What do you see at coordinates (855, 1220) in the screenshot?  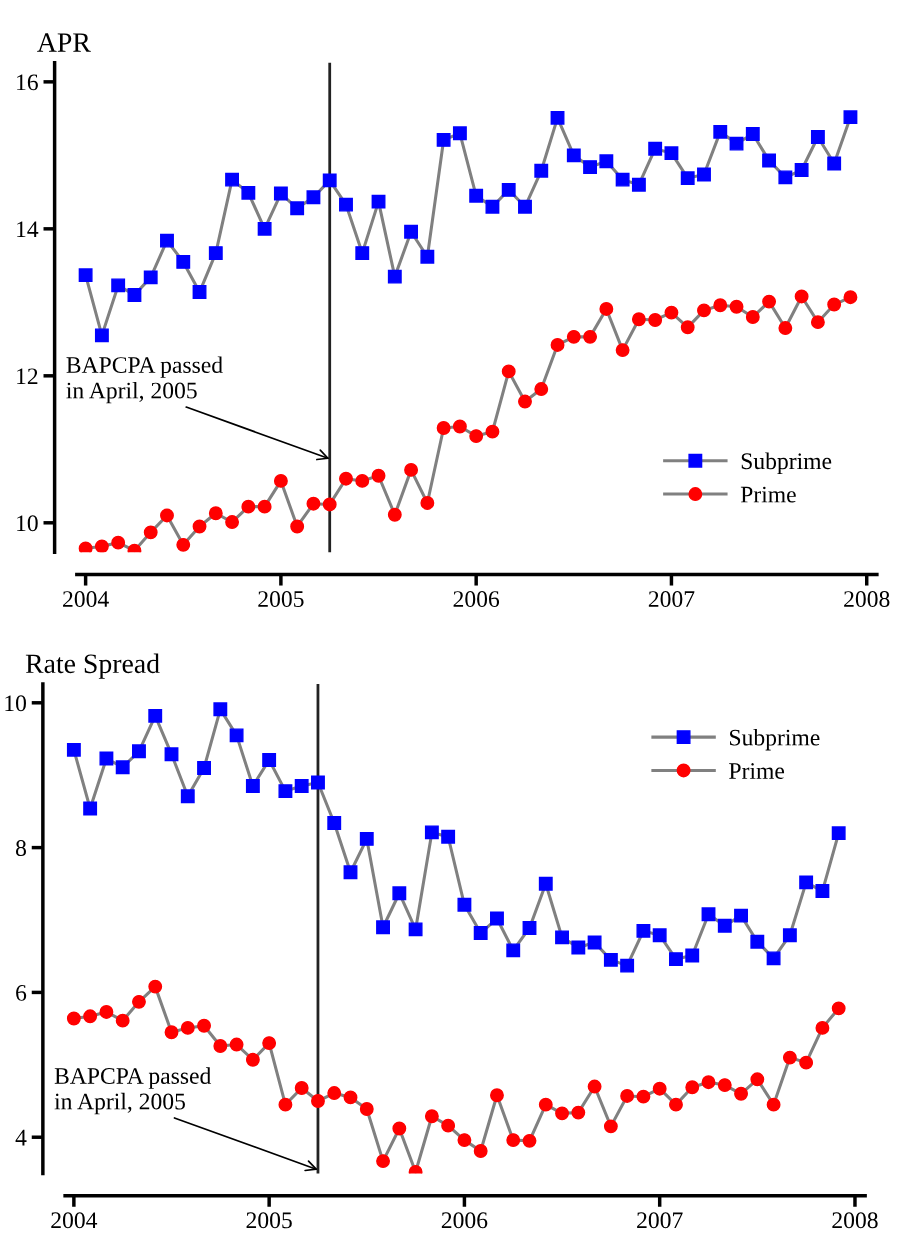 I see `x-tick-label: 2008` at bounding box center [855, 1220].